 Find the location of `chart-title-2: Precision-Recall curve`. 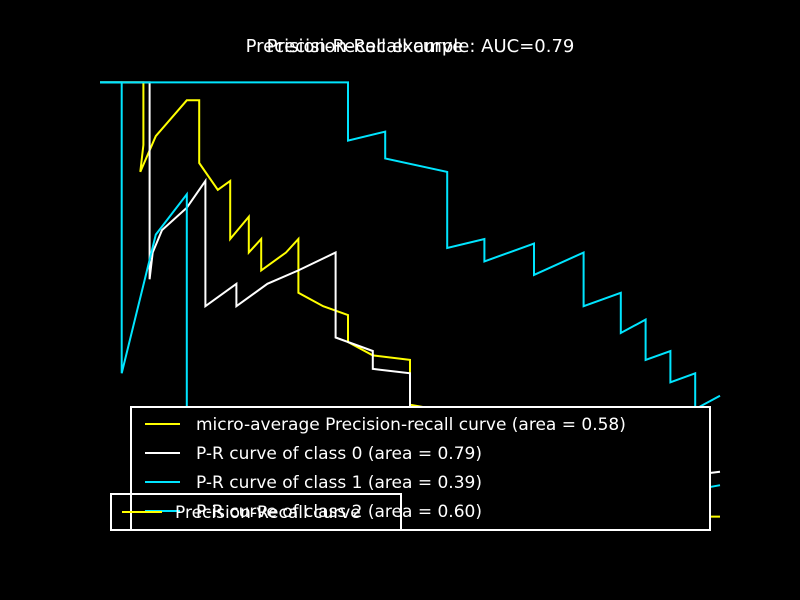

chart-title-2: Precision-Recall curve is located at coordinates (365, 46).